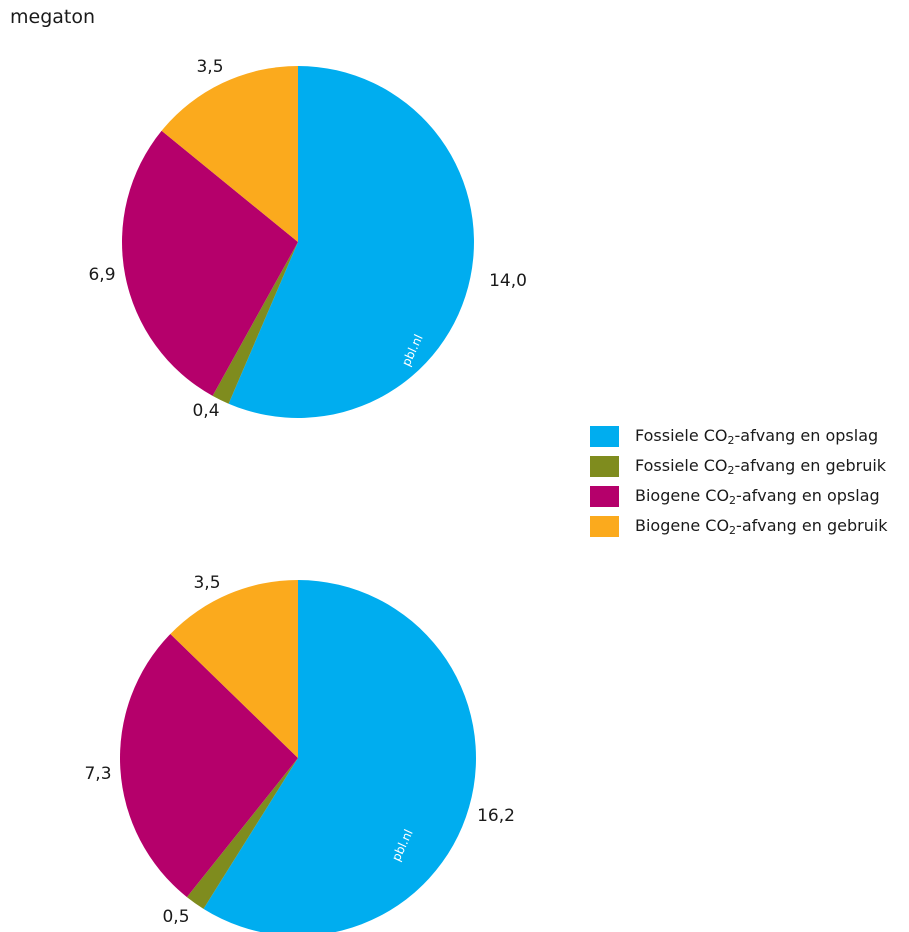 Image resolution: width=909 pixels, height=932 pixels. I want to click on legend-item: Fossiele CO2-afvang en gebruik, so click(739, 466).